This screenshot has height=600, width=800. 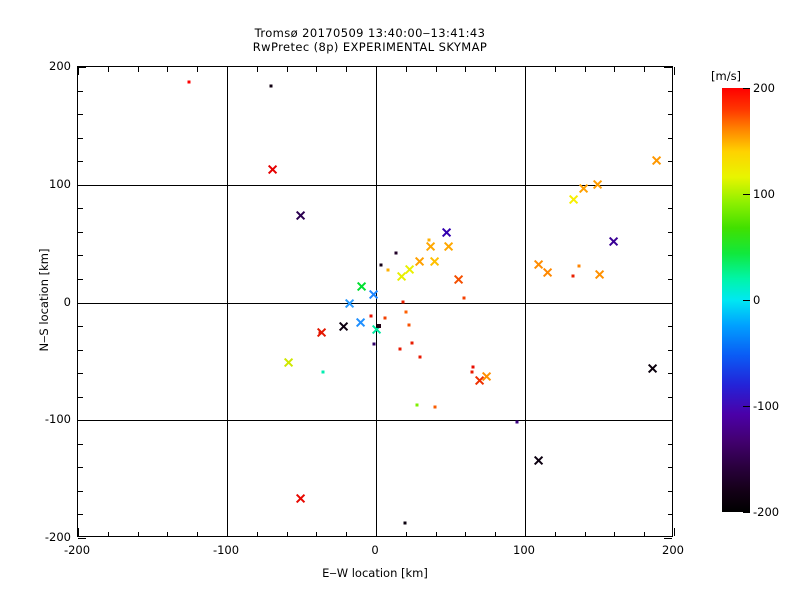 I want to click on x-tick-label: -200, so click(x=77, y=550).